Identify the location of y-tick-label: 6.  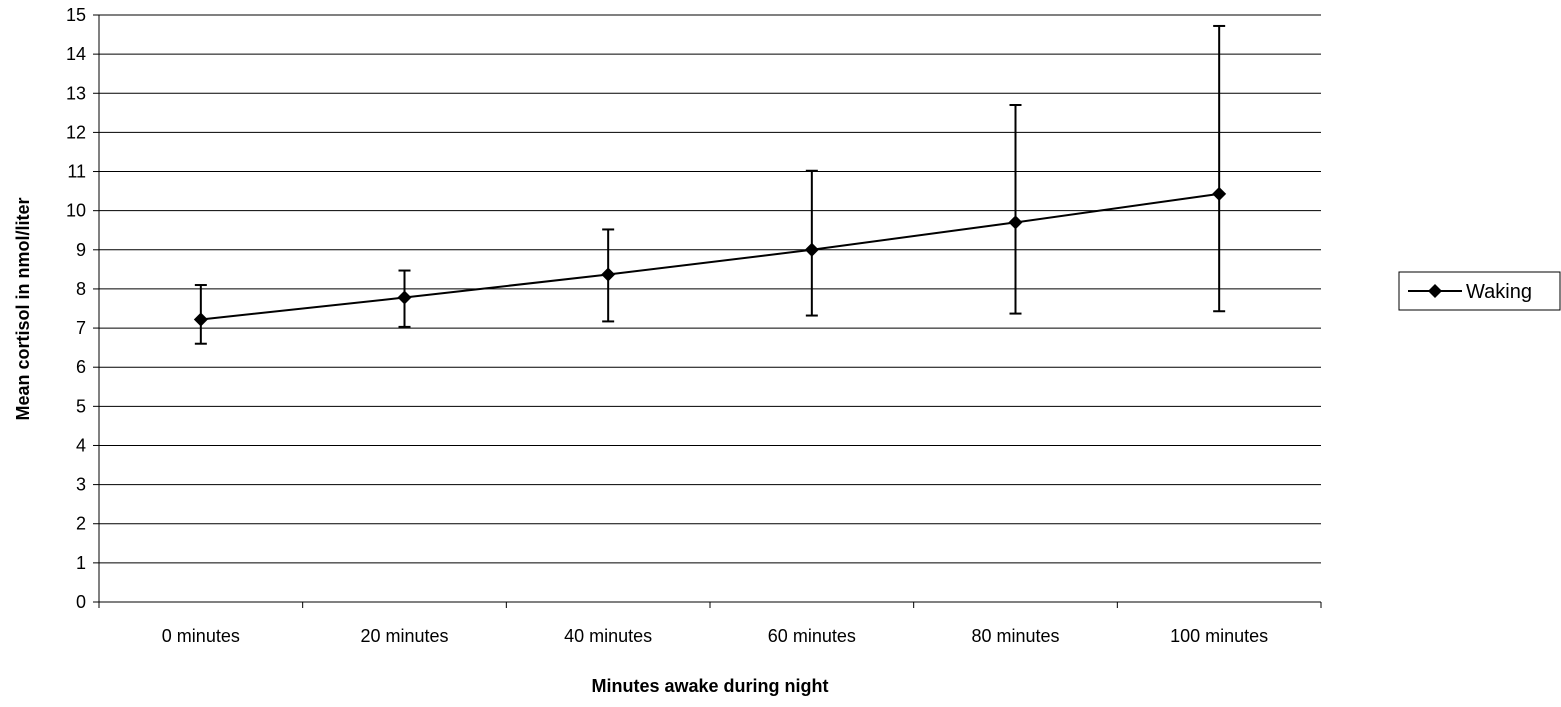
(81, 367).